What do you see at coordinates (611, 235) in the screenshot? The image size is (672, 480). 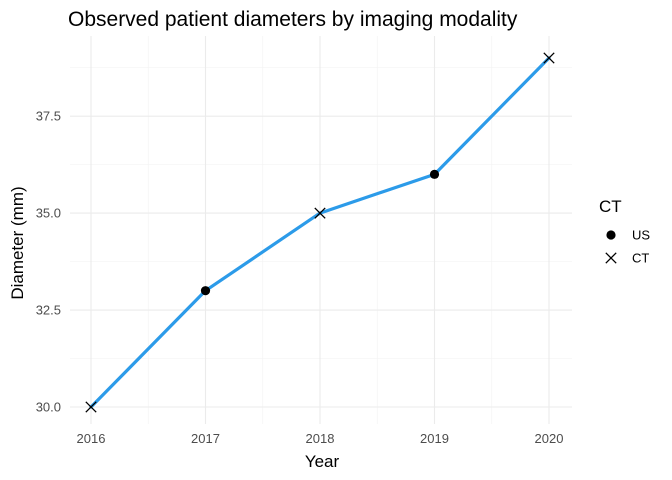 I see `legend-key-us` at bounding box center [611, 235].